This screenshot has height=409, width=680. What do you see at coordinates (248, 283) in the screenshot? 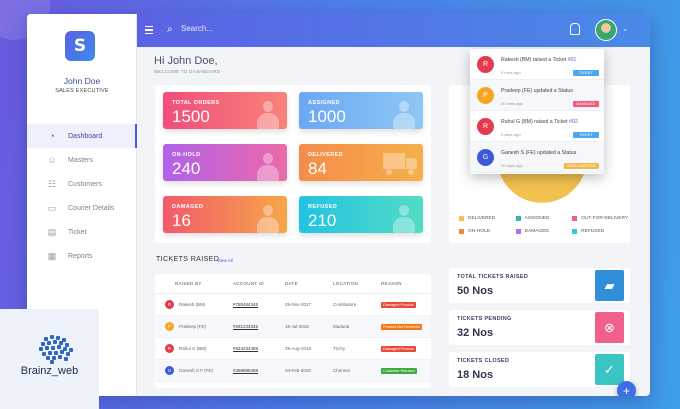
I see `column-header: ACCOUNT ID` at bounding box center [248, 283].